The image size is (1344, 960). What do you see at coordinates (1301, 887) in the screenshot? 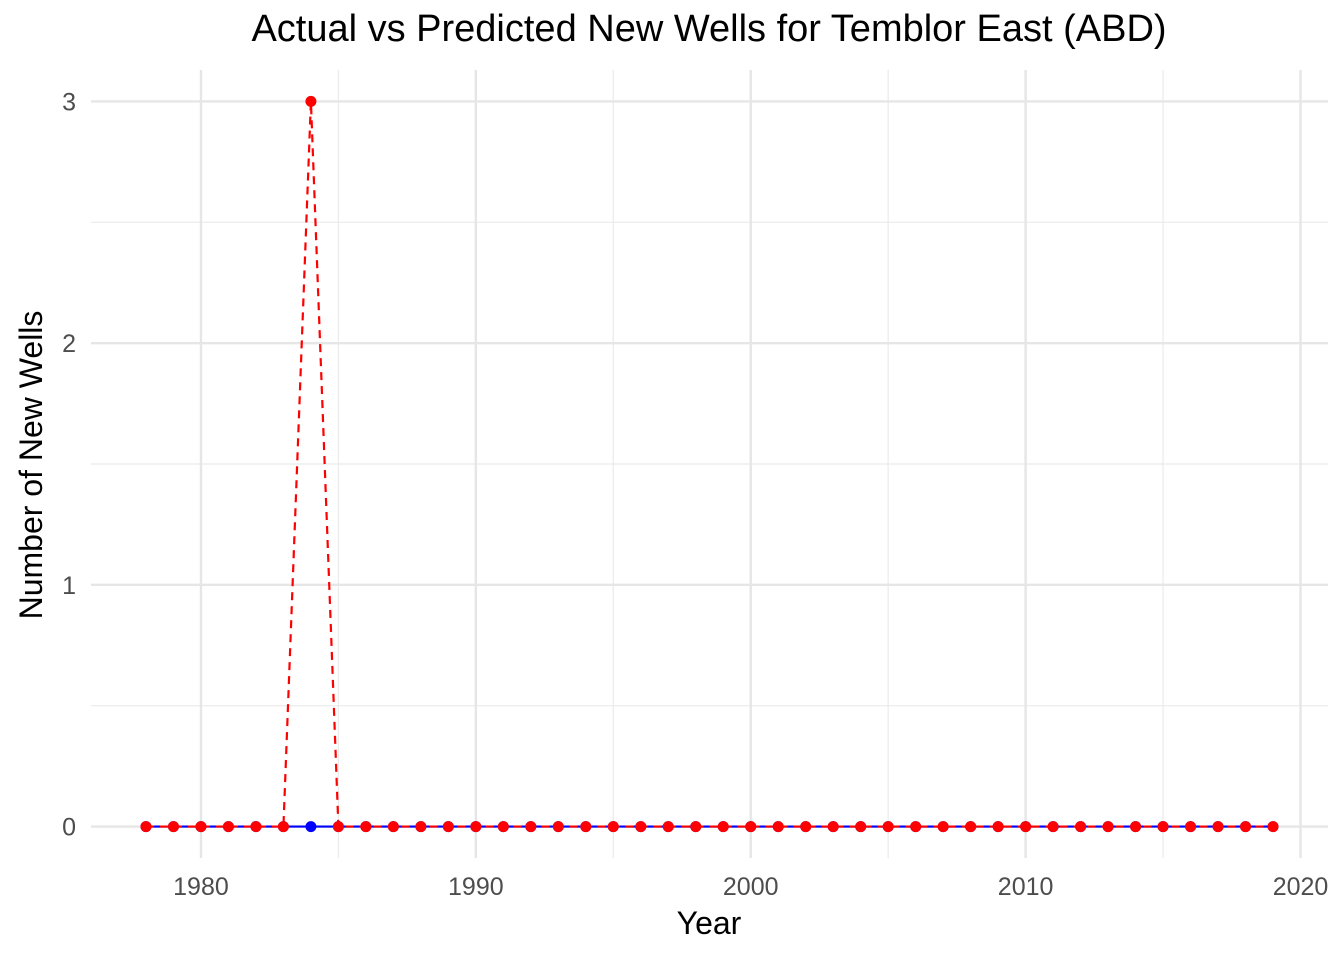
I see `x-tick-label: 2020` at bounding box center [1301, 887].